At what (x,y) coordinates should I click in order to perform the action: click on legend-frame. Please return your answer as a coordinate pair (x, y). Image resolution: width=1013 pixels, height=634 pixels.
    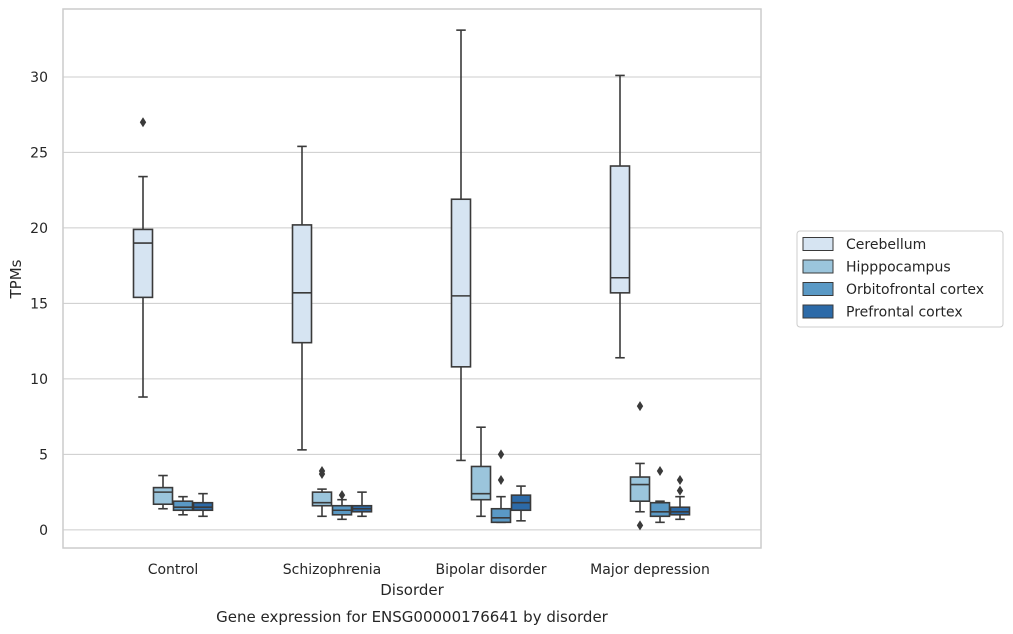
    Looking at the image, I should click on (900, 279).